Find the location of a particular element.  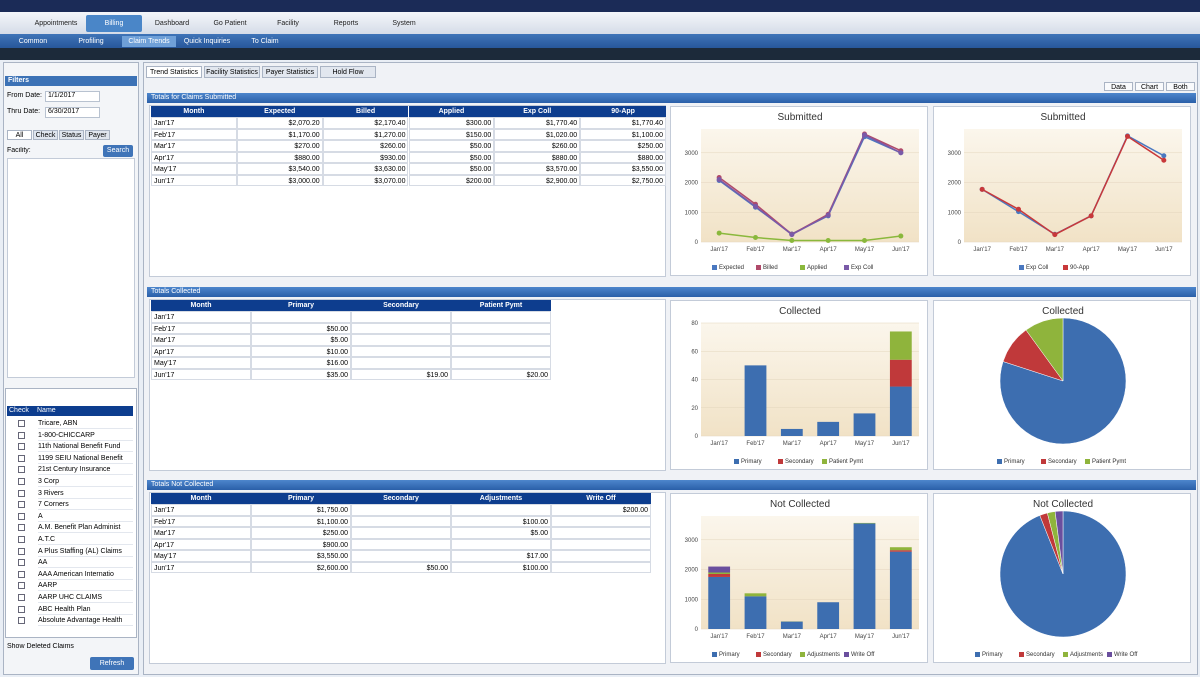

refresh-button: Refresh is located at coordinates (112, 663).